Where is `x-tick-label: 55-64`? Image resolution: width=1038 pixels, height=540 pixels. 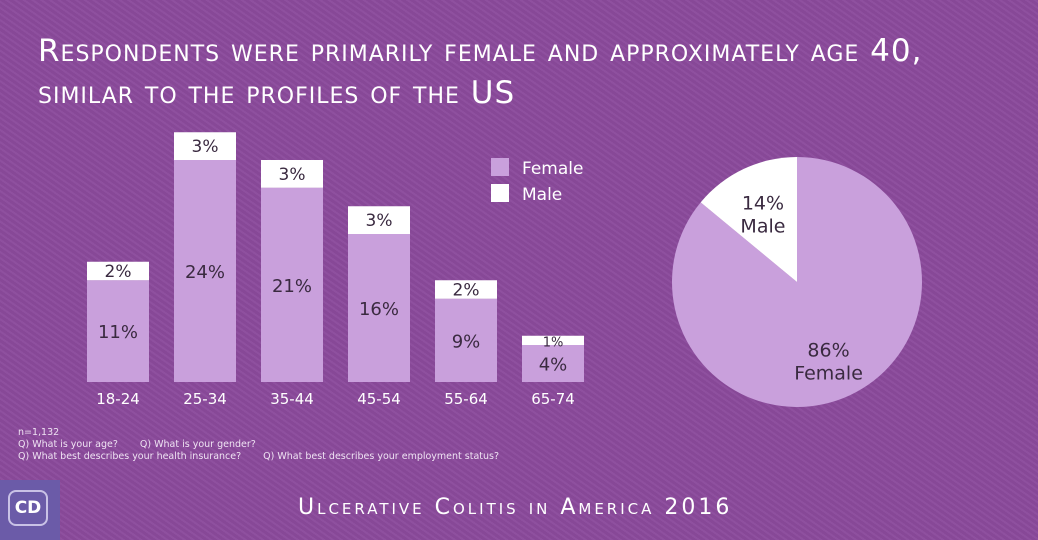 x-tick-label: 55-64 is located at coordinates (466, 399).